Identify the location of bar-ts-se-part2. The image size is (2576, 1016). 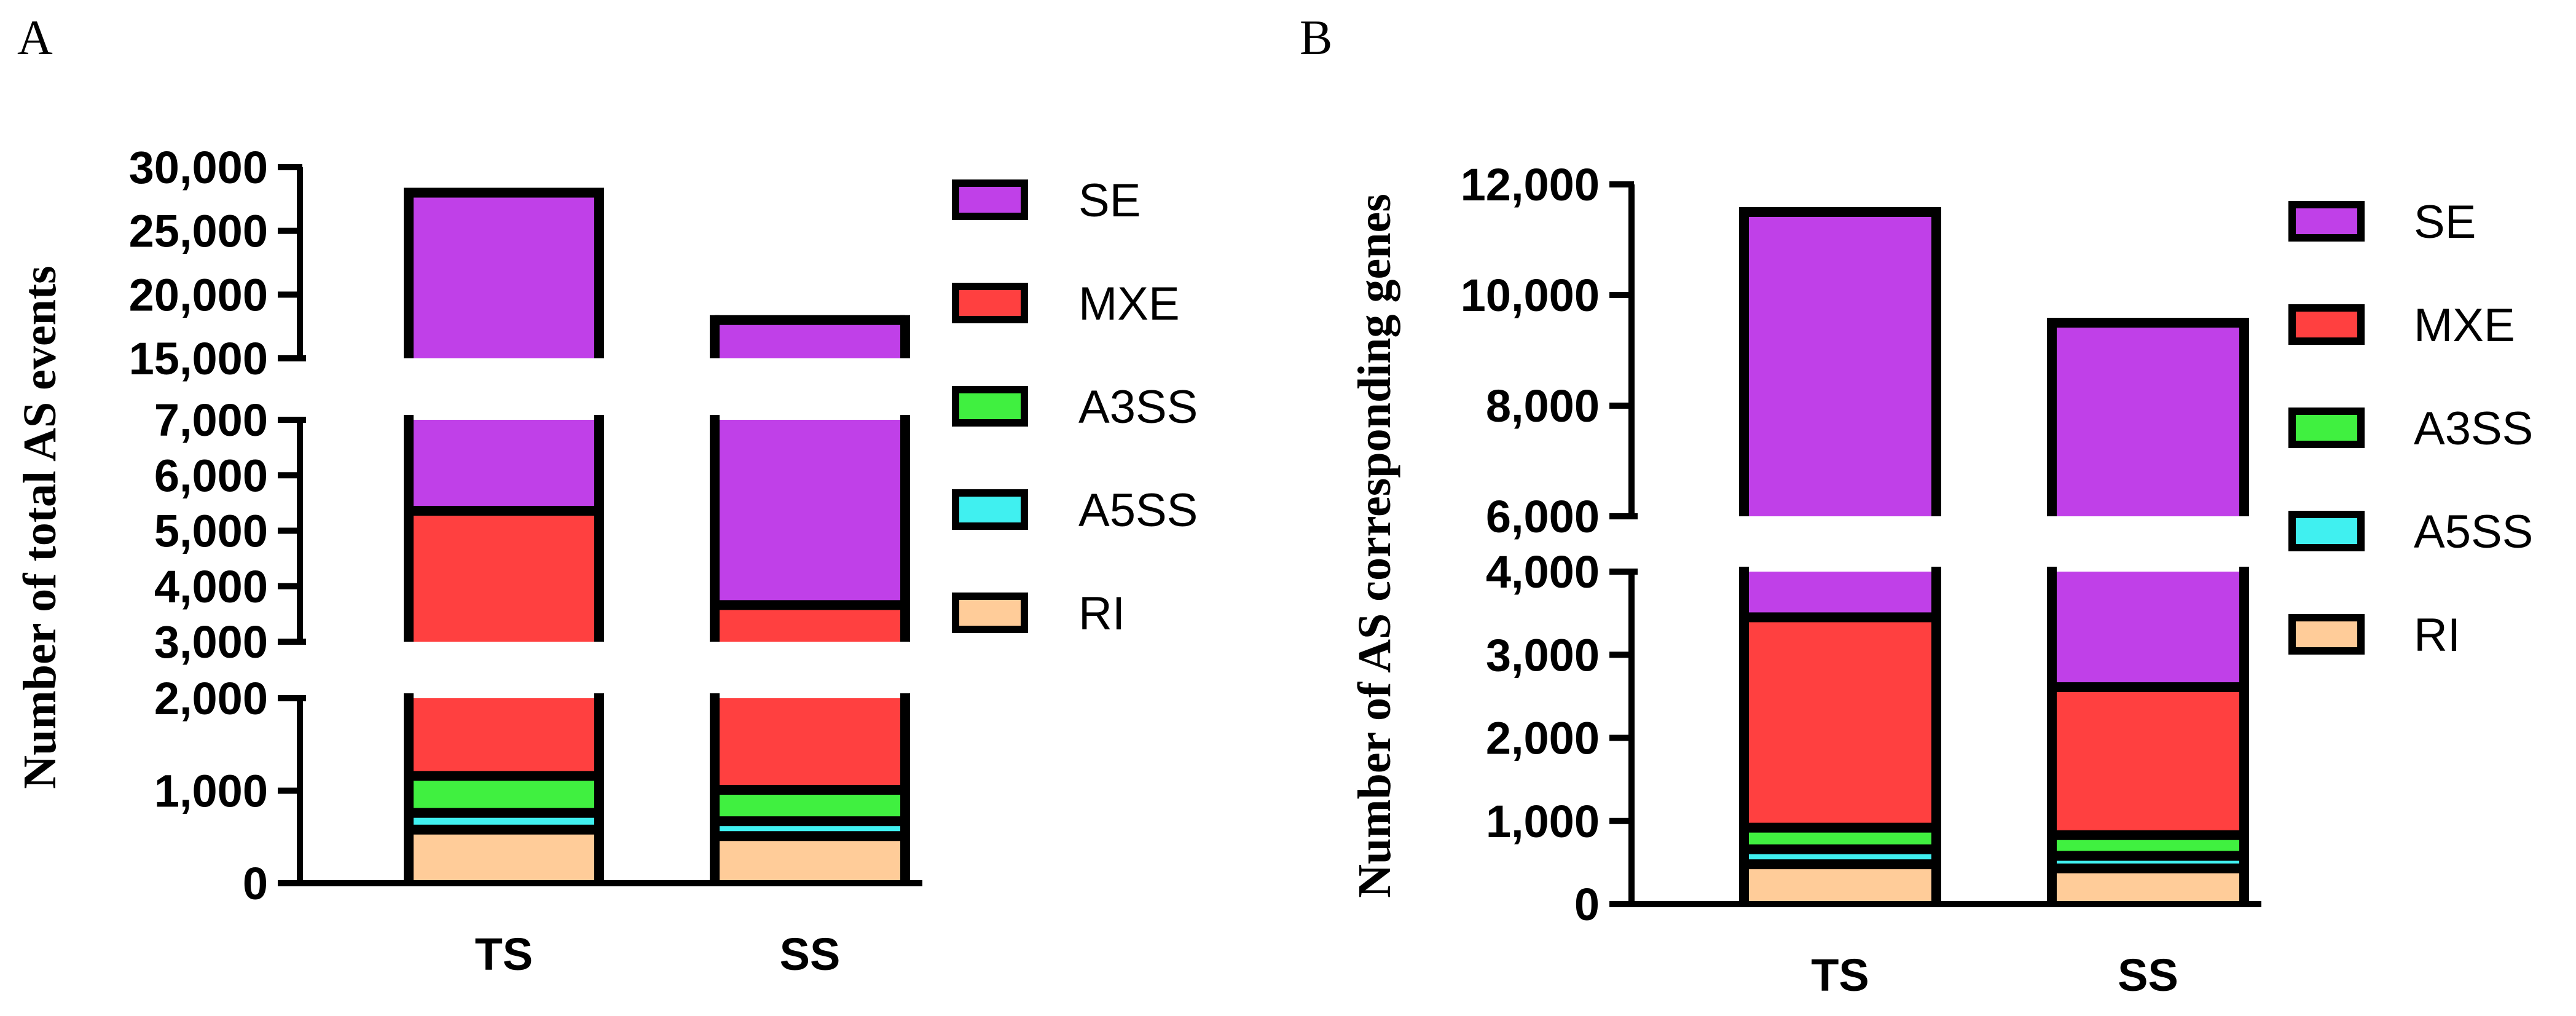
(504, 275).